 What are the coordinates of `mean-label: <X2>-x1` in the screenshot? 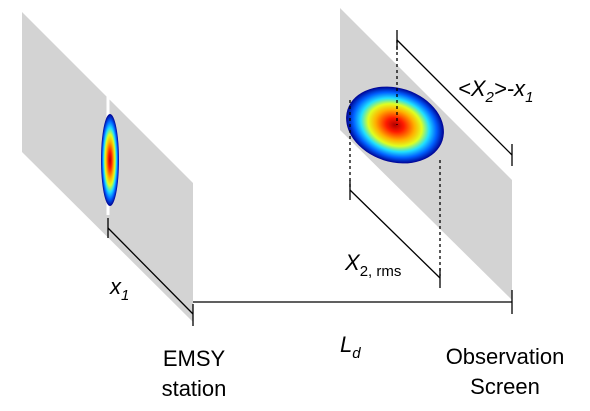 It's located at (495, 91).